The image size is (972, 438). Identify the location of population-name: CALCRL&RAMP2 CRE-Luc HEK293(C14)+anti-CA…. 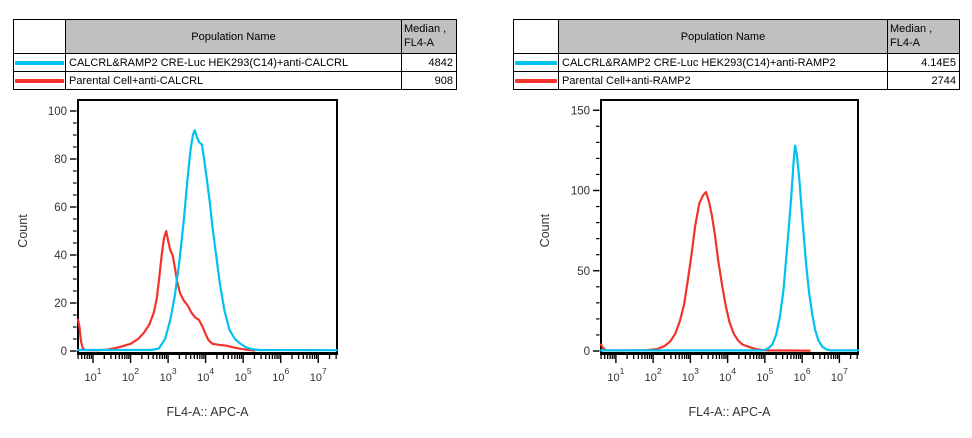
(233, 62).